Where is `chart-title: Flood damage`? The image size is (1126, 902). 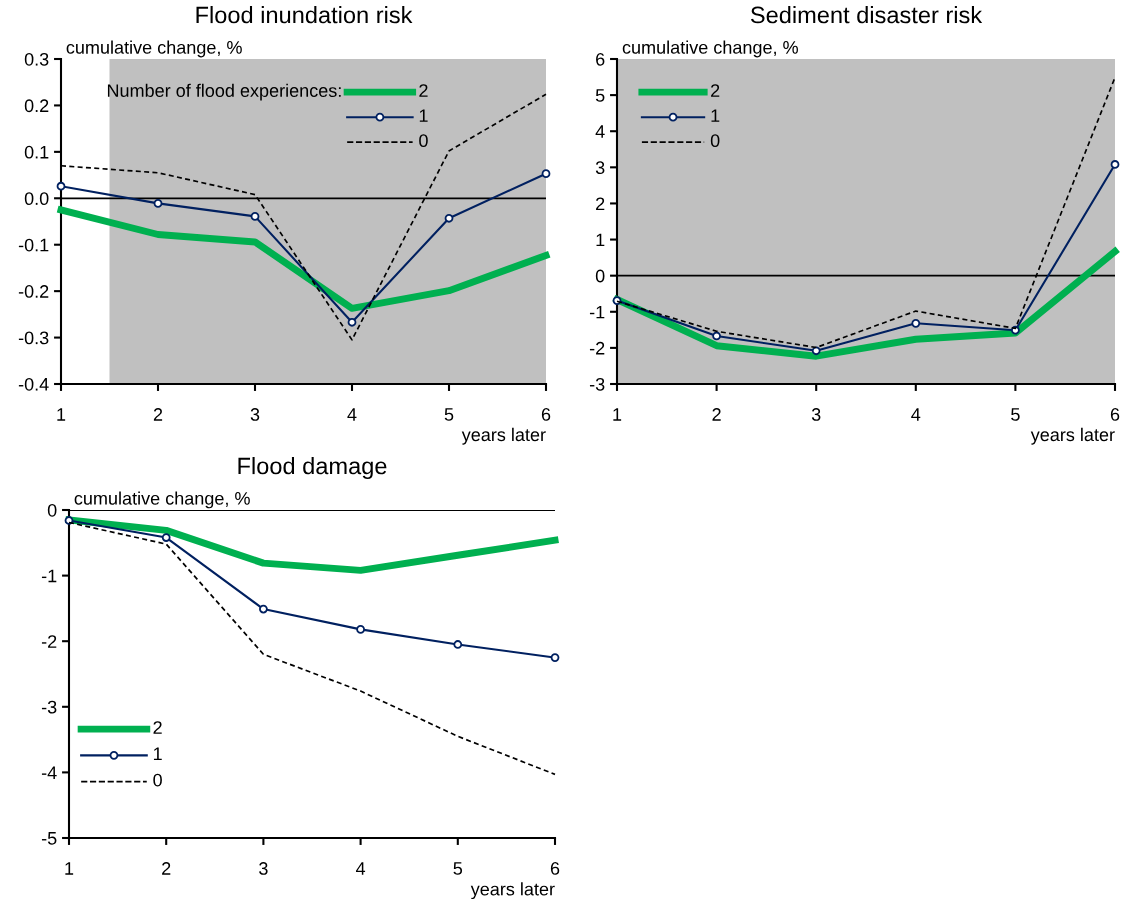 chart-title: Flood damage is located at coordinates (312, 467).